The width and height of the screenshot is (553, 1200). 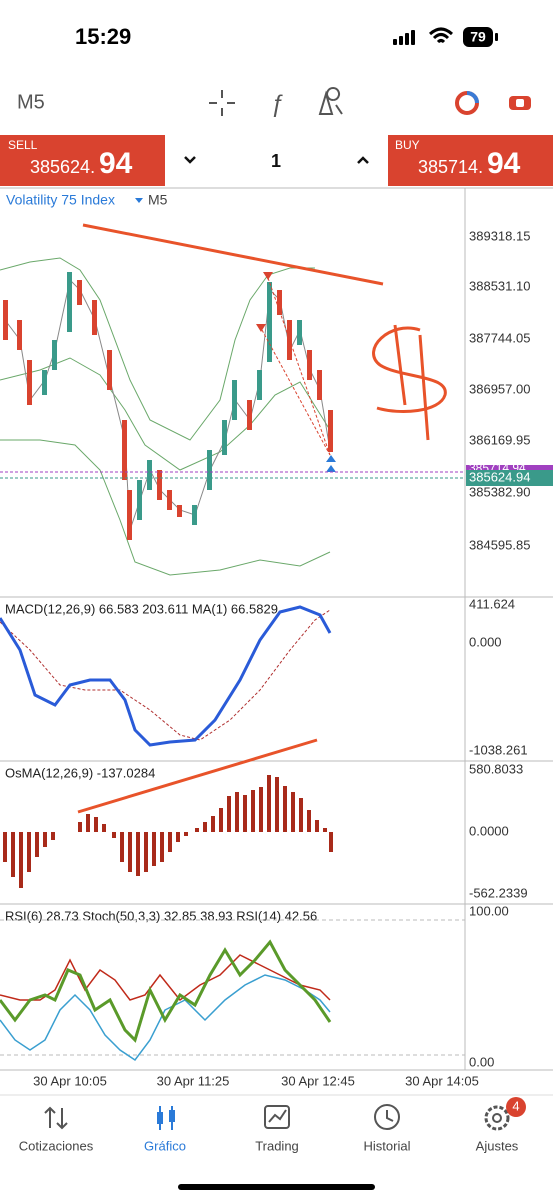 I want to click on macd-label: 0.000, so click(x=485, y=641).